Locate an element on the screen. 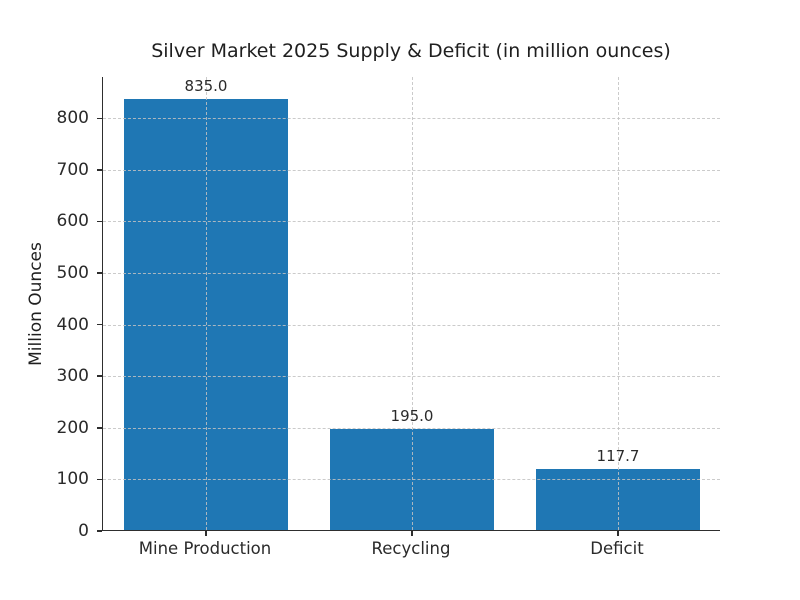  gridline-v-recycling is located at coordinates (412, 303).